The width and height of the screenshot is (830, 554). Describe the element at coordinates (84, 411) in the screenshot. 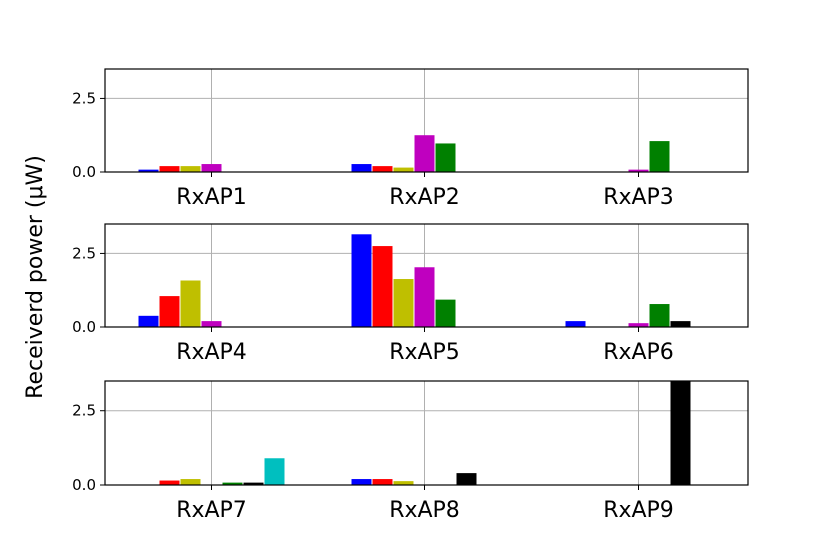

I see `y-tick-label-3-2: 2.5` at that location.